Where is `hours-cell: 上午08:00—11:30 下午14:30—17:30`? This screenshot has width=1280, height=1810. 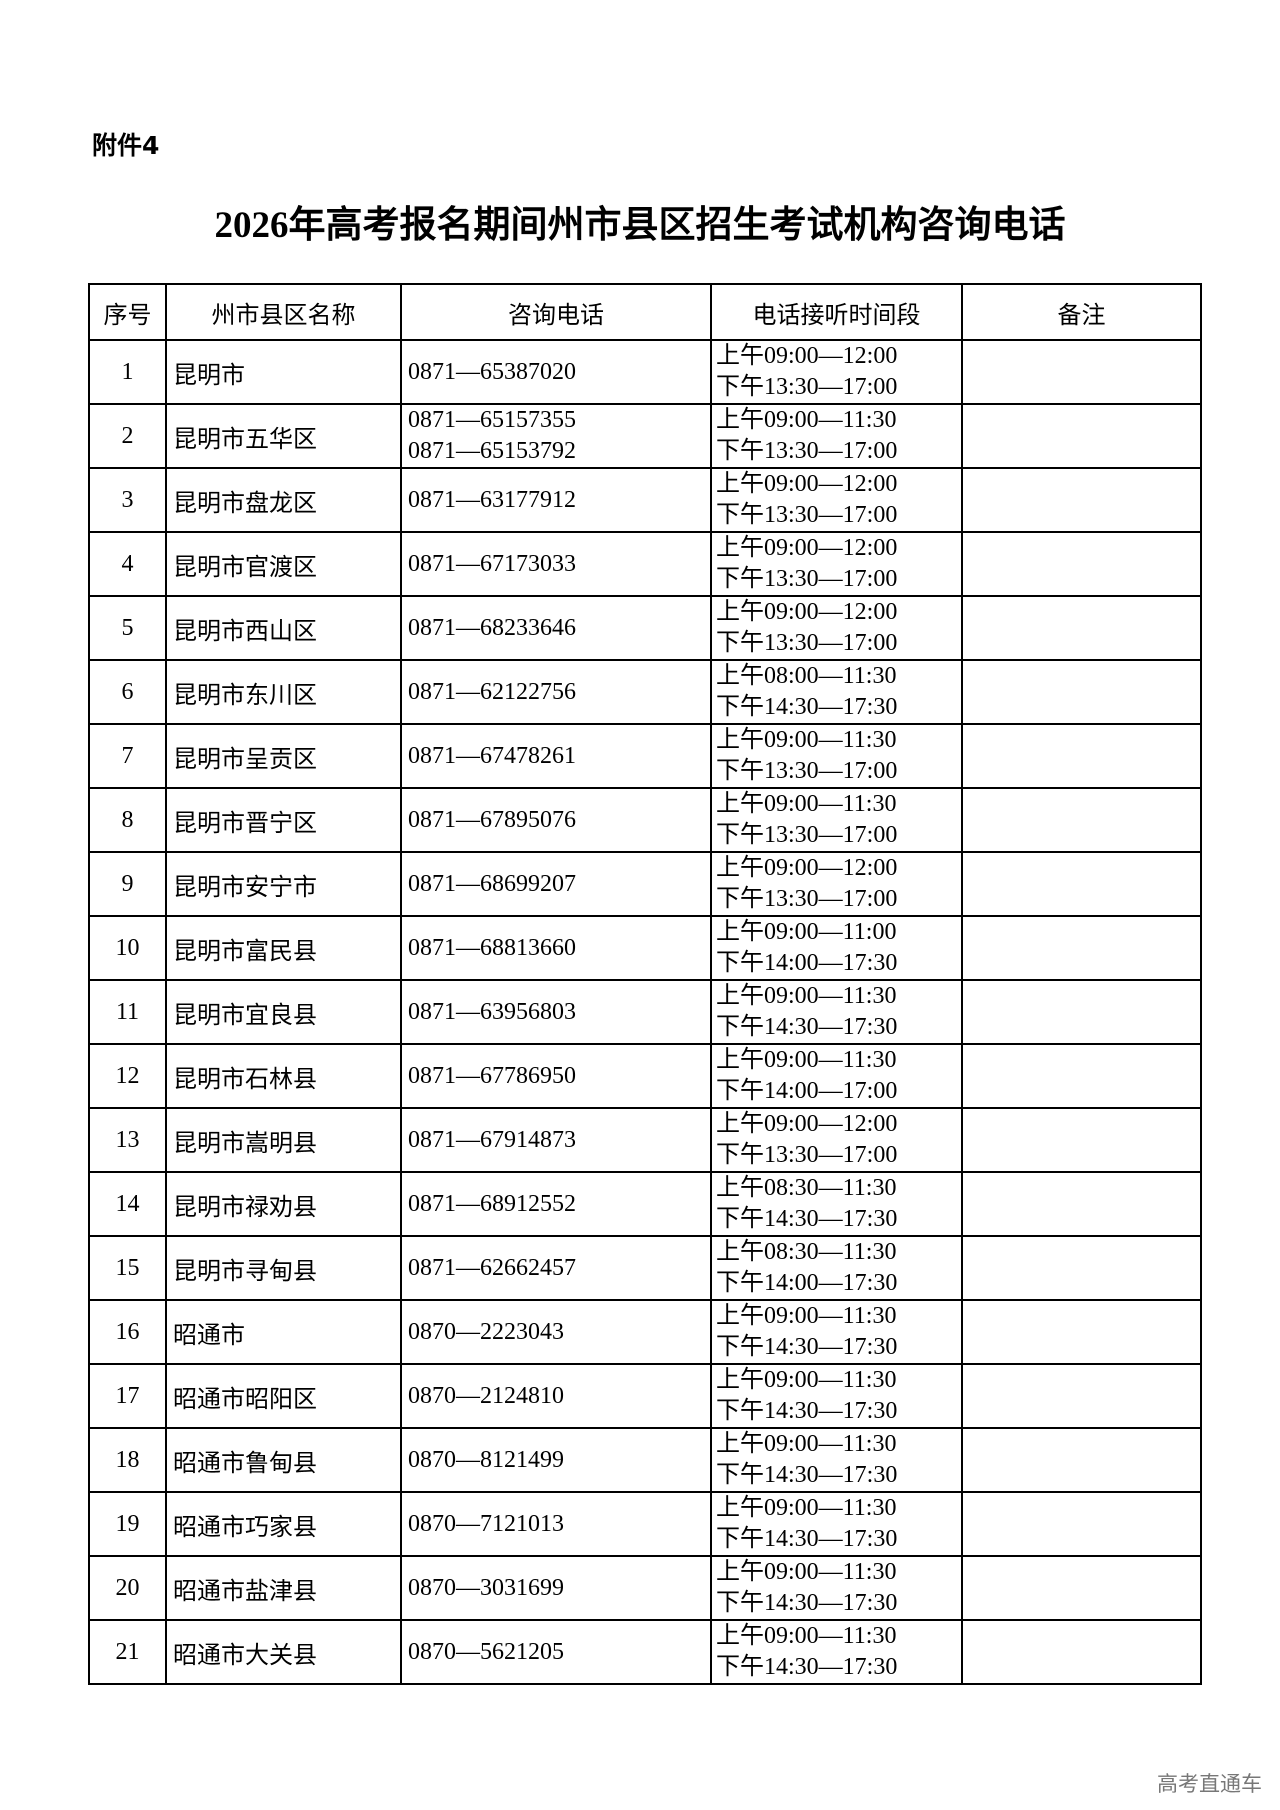
hours-cell: 上午08:00—11:30 下午14:30—17:30 is located at coordinates (836, 692).